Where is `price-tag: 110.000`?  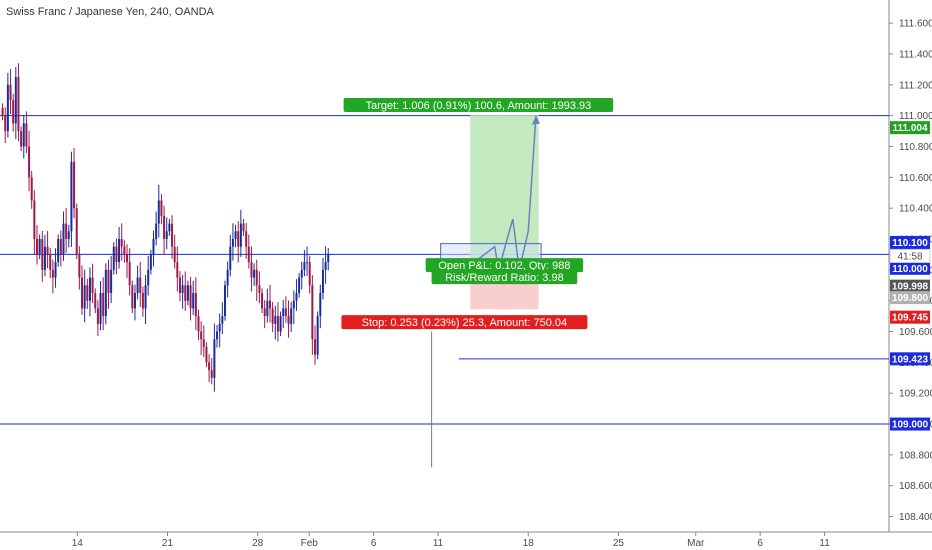
price-tag: 110.000 is located at coordinates (910, 268).